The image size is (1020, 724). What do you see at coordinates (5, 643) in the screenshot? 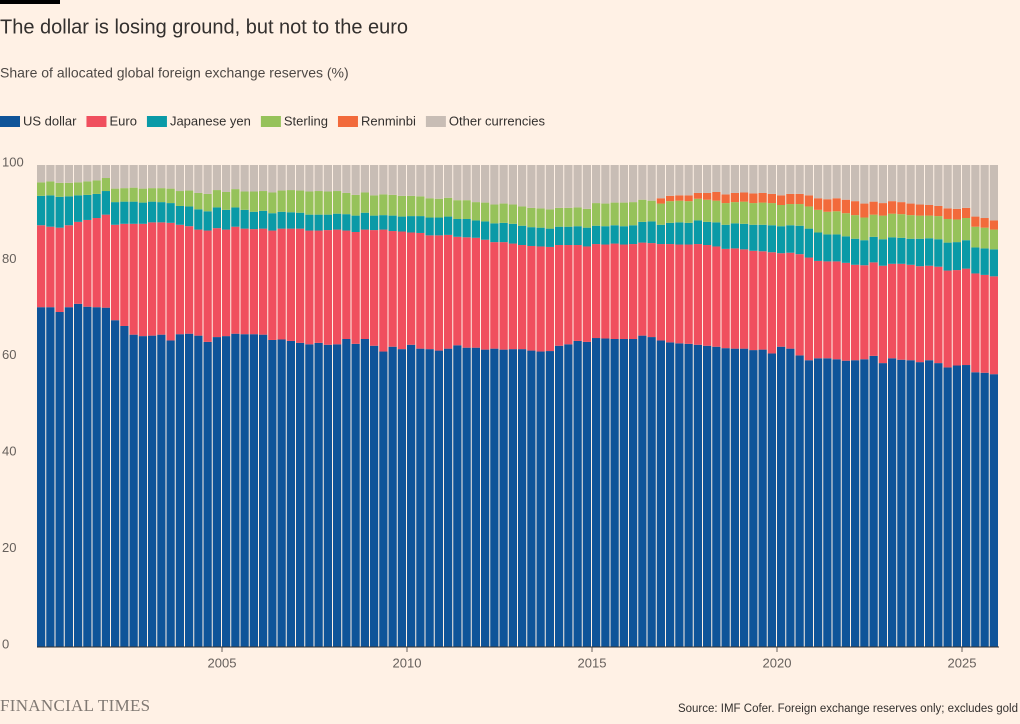
I see `y-tick-label: 0` at bounding box center [5, 643].